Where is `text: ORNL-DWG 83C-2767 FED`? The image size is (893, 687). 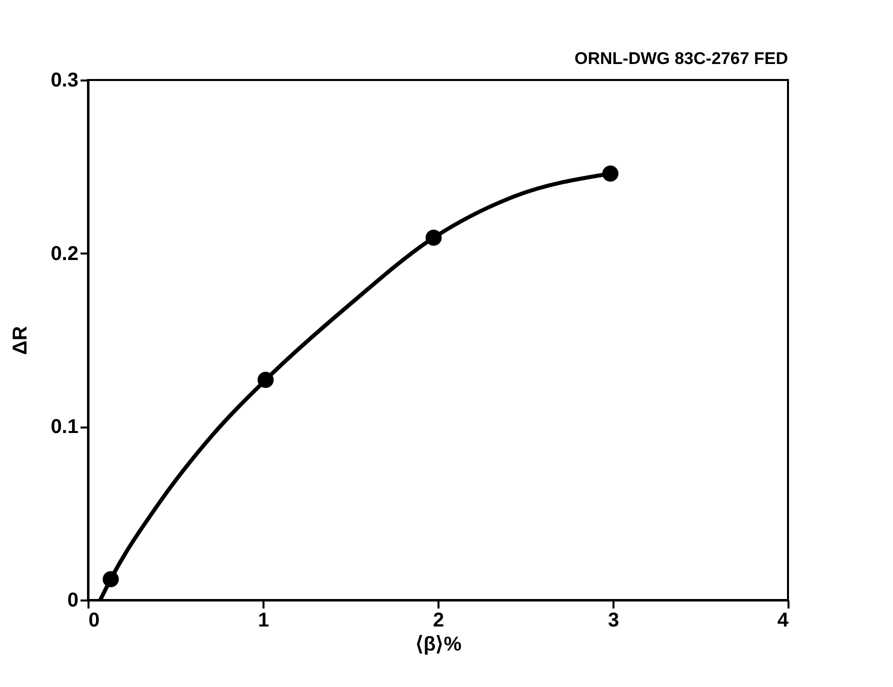
text: ORNL-DWG 83C-2767 FED is located at coordinates (681, 58).